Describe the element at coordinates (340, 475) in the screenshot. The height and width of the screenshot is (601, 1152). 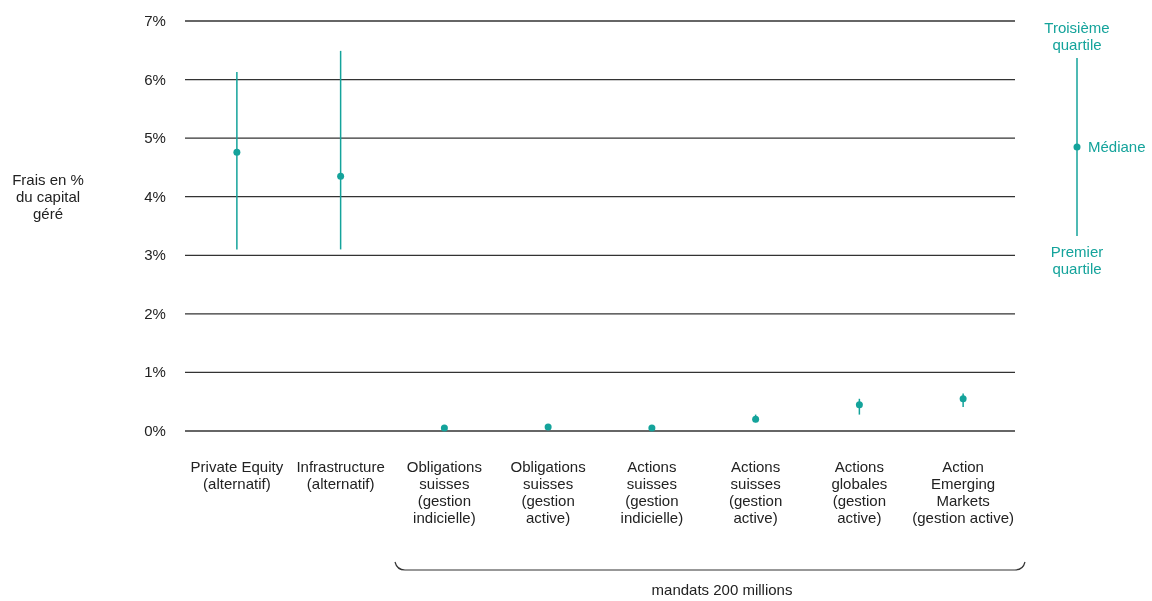
I see `x-tick-label: Infrastructure (alternatif)` at that location.